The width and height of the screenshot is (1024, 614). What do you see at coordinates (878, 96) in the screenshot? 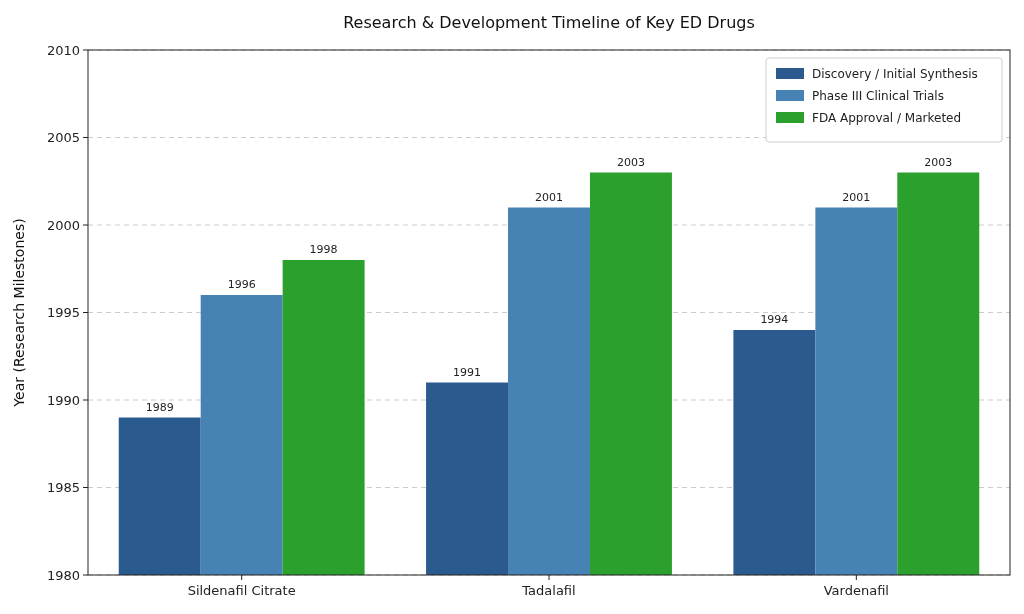
I see `legend-label: Phase III Clinical Trials` at bounding box center [878, 96].